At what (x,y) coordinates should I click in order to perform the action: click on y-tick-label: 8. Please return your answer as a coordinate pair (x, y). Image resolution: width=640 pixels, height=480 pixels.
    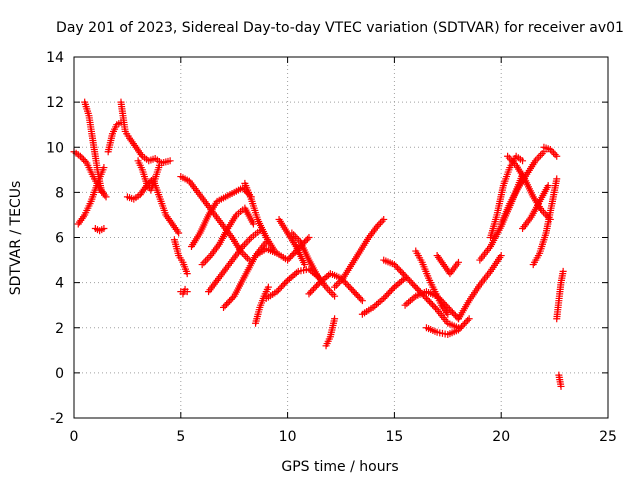
    Looking at the image, I should click on (59, 193).